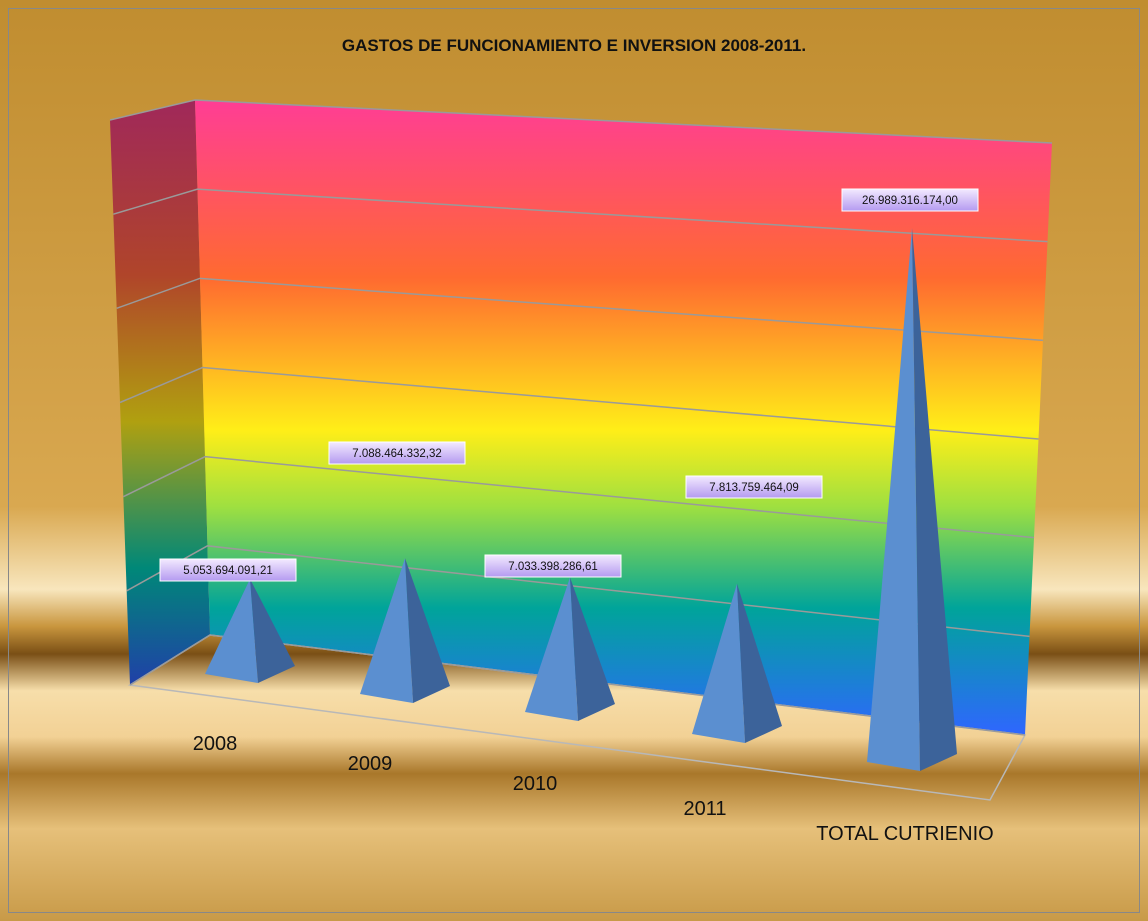  Describe the element at coordinates (905, 834) in the screenshot. I see `x-tick-label: TOTAL CUTRIENIO` at that location.